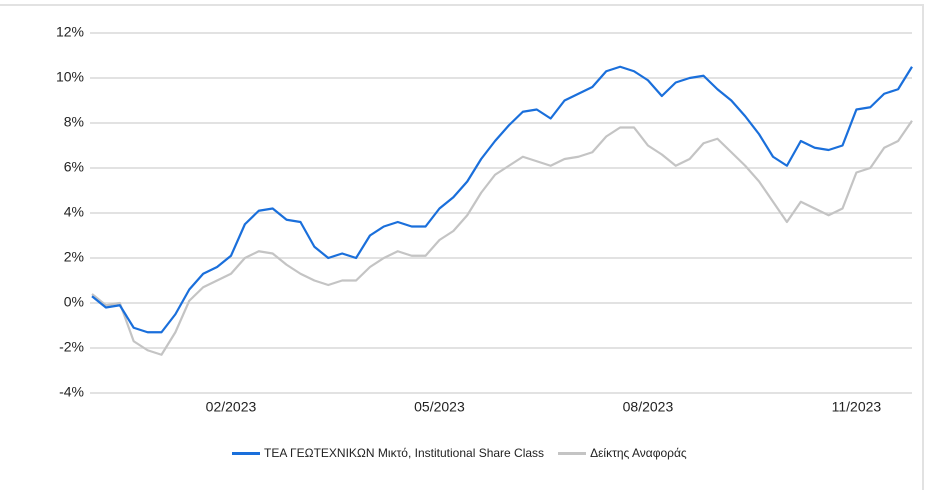 The image size is (930, 492). Describe the element at coordinates (70, 32) in the screenshot. I see `y-tick-label: 12%` at that location.